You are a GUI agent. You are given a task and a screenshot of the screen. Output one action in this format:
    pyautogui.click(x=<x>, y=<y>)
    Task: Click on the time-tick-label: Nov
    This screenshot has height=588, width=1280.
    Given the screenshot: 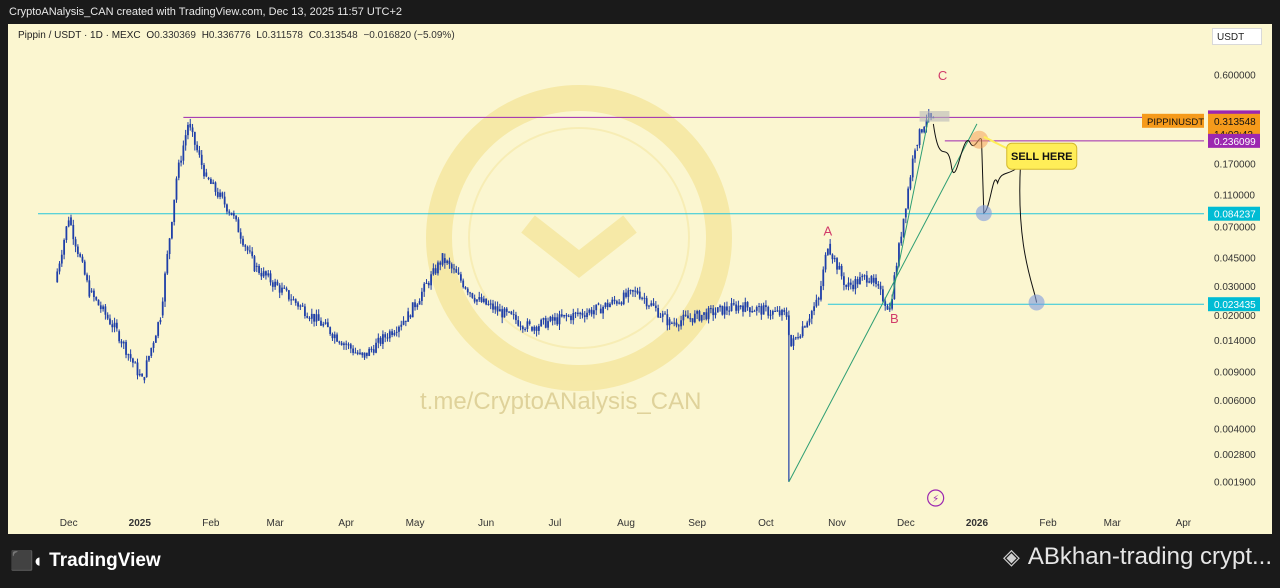 What is the action you would take?
    pyautogui.click(x=837, y=523)
    